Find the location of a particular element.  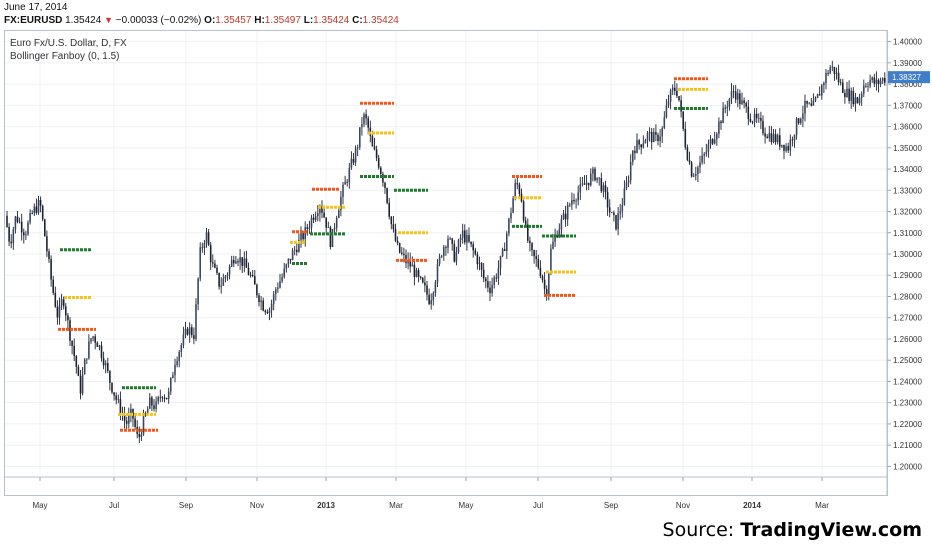

indicator-label: Bollinger Fanboy (0, 1.5) is located at coordinates (65, 56).